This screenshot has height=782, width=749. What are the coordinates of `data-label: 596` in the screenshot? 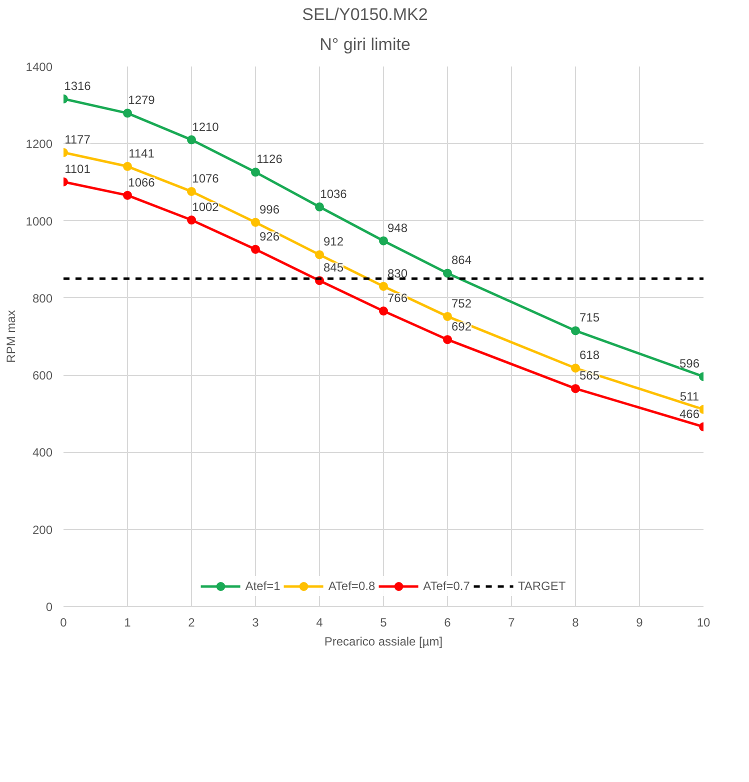 It's located at (689, 363).